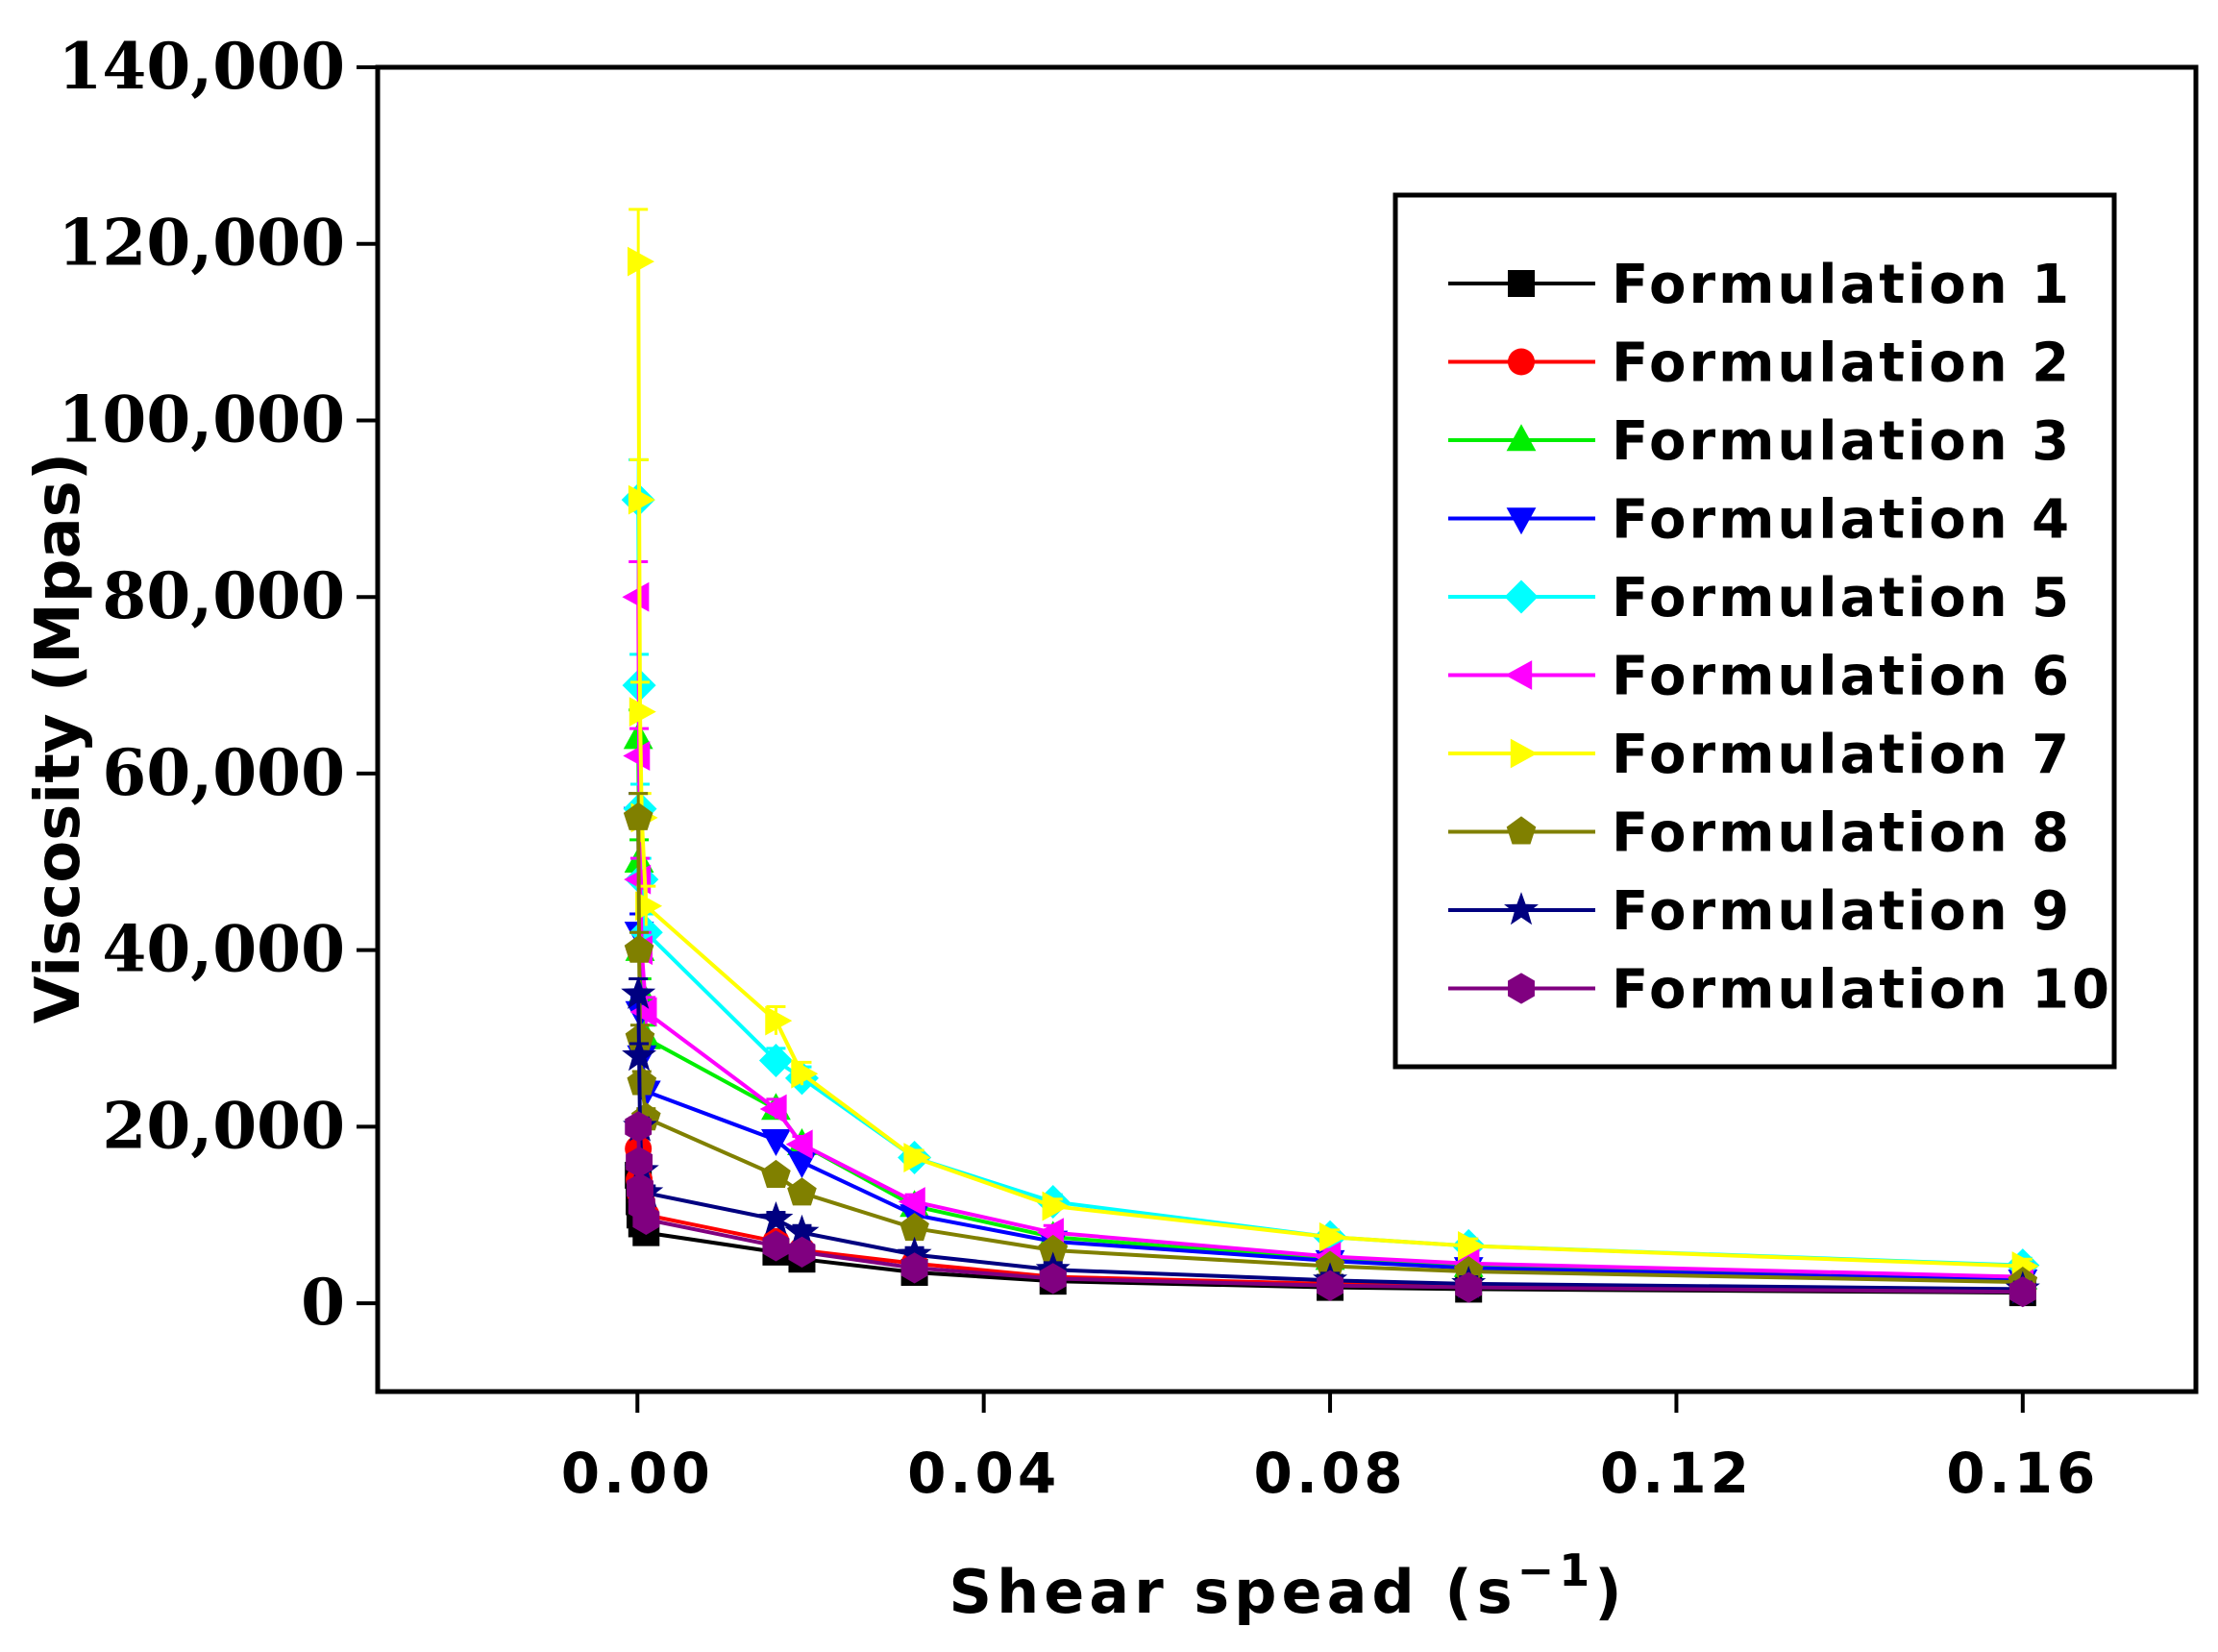 The height and width of the screenshot is (1652, 2218). I want to click on y-tick-label: 60,000, so click(223, 772).